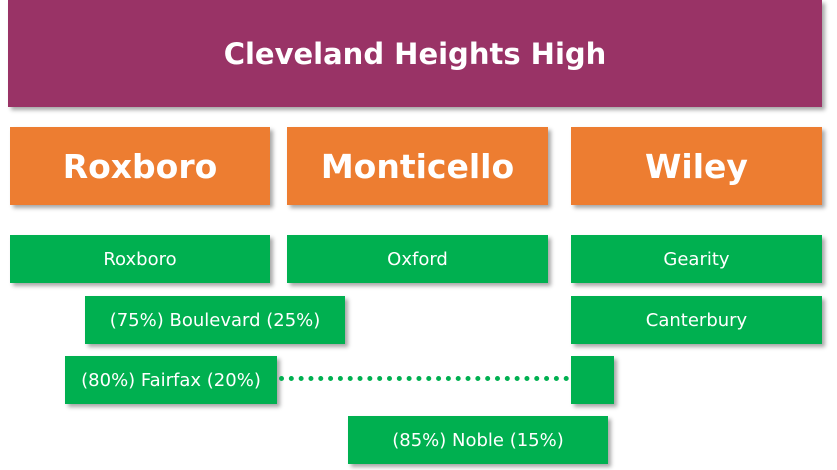  Describe the element at coordinates (424, 378) in the screenshot. I see `dotted-connector` at that location.